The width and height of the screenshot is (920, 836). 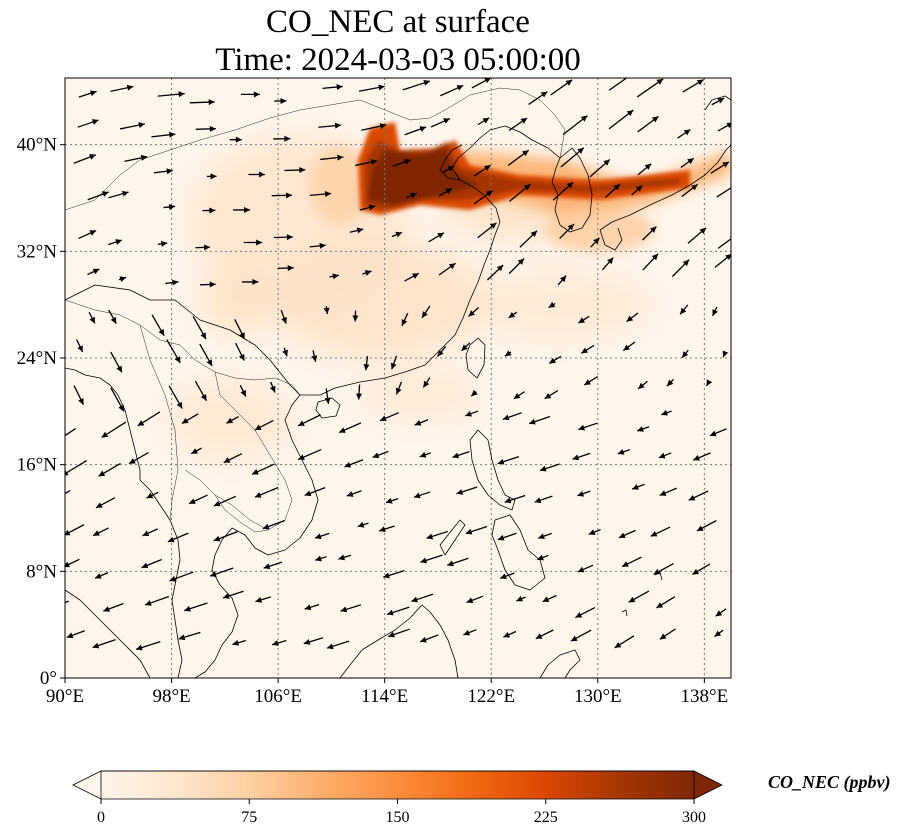 I want to click on plot-title-line1: CO_NEC at surface, so click(x=398, y=22).